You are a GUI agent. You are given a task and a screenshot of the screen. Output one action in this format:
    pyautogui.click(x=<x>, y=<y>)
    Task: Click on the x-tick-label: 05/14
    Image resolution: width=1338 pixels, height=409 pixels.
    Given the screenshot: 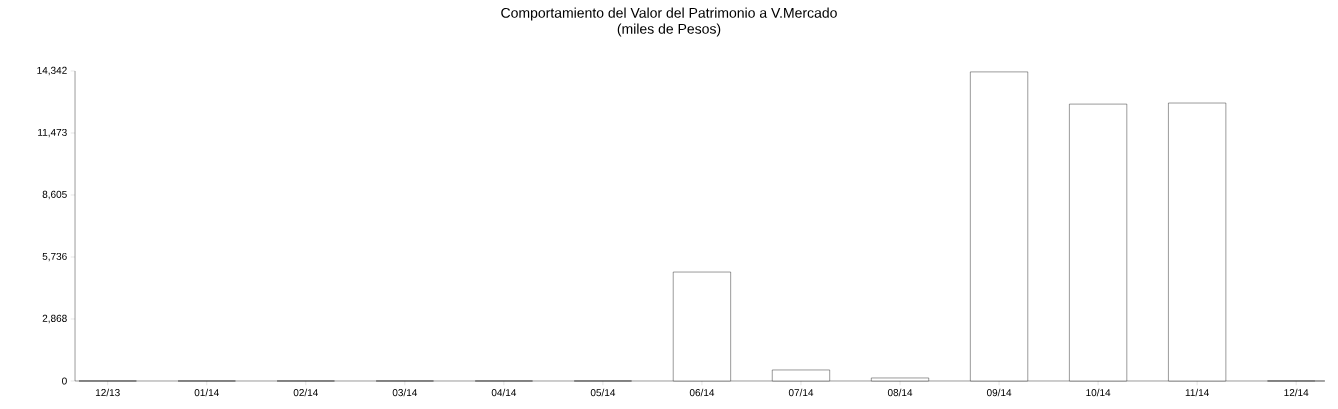 What is the action you would take?
    pyautogui.click(x=603, y=392)
    